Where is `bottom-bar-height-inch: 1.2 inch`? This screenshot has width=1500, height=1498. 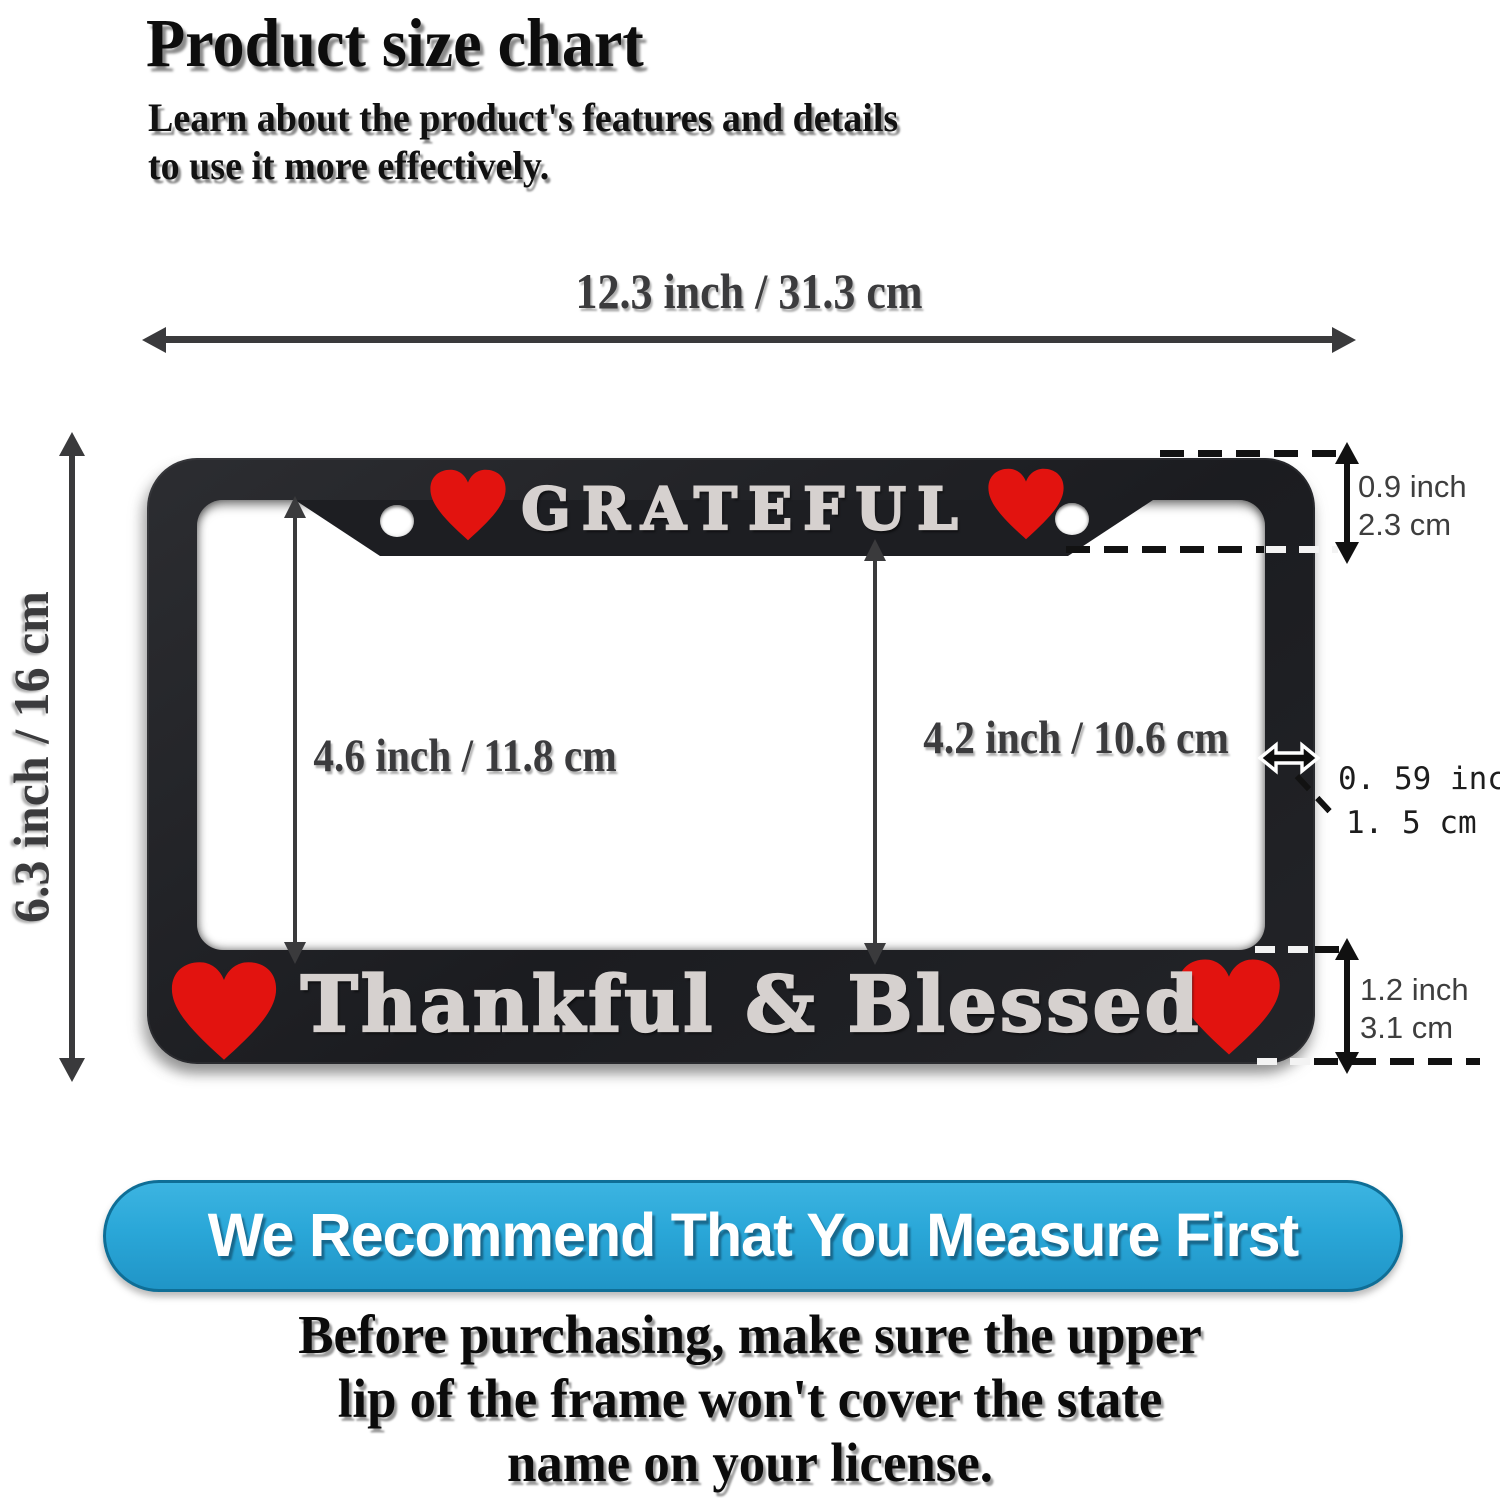
bottom-bar-height-inch: 1.2 inch is located at coordinates (1414, 989).